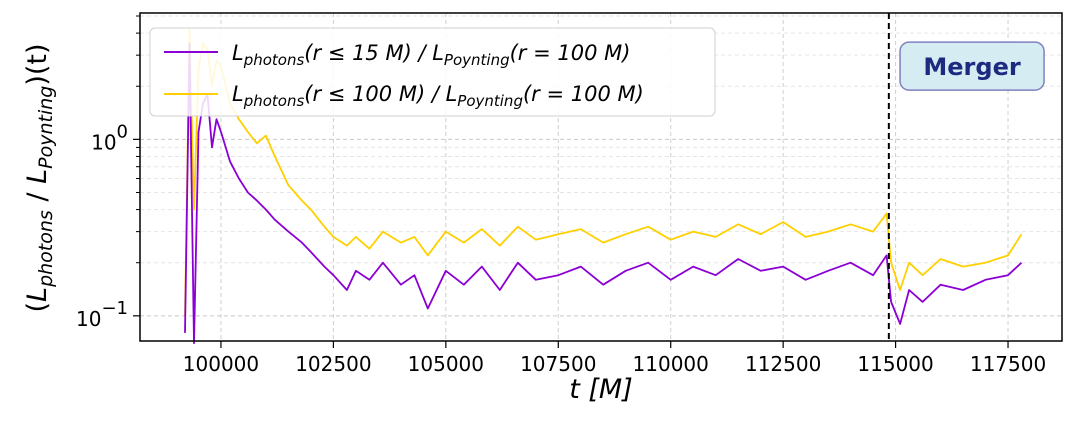 The image size is (1080, 432). I want to click on y-label-s2: Poynting, so click(46, 127).